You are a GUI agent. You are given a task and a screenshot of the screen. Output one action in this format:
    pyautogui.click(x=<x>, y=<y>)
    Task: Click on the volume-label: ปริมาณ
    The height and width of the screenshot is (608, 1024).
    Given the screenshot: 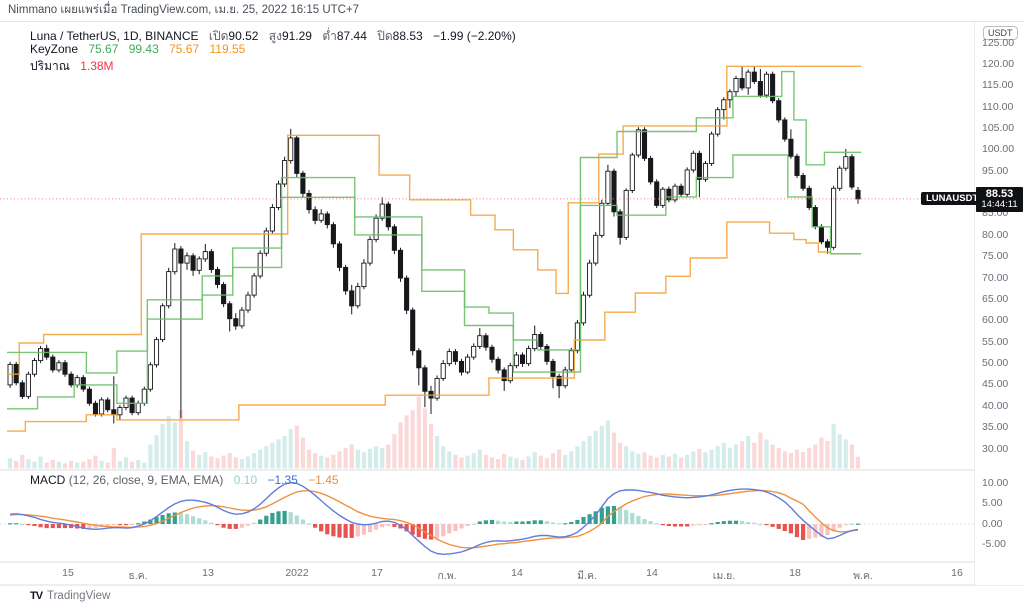 What is the action you would take?
    pyautogui.click(x=50, y=66)
    